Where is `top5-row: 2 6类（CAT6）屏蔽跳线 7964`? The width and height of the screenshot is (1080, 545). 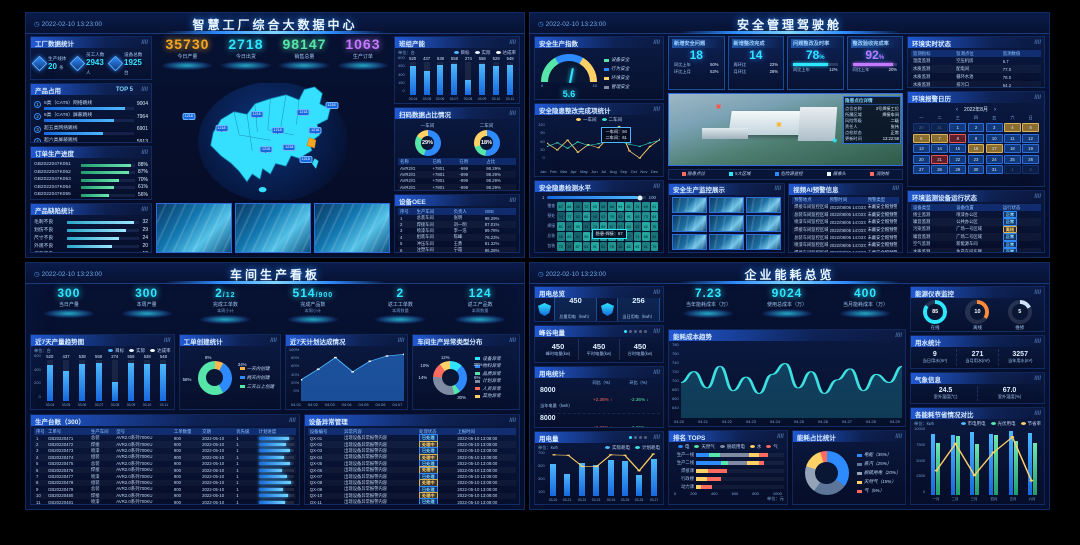 top5-row: 2 6类（CAT6）屏蔽跳线 7964 is located at coordinates (91, 116).